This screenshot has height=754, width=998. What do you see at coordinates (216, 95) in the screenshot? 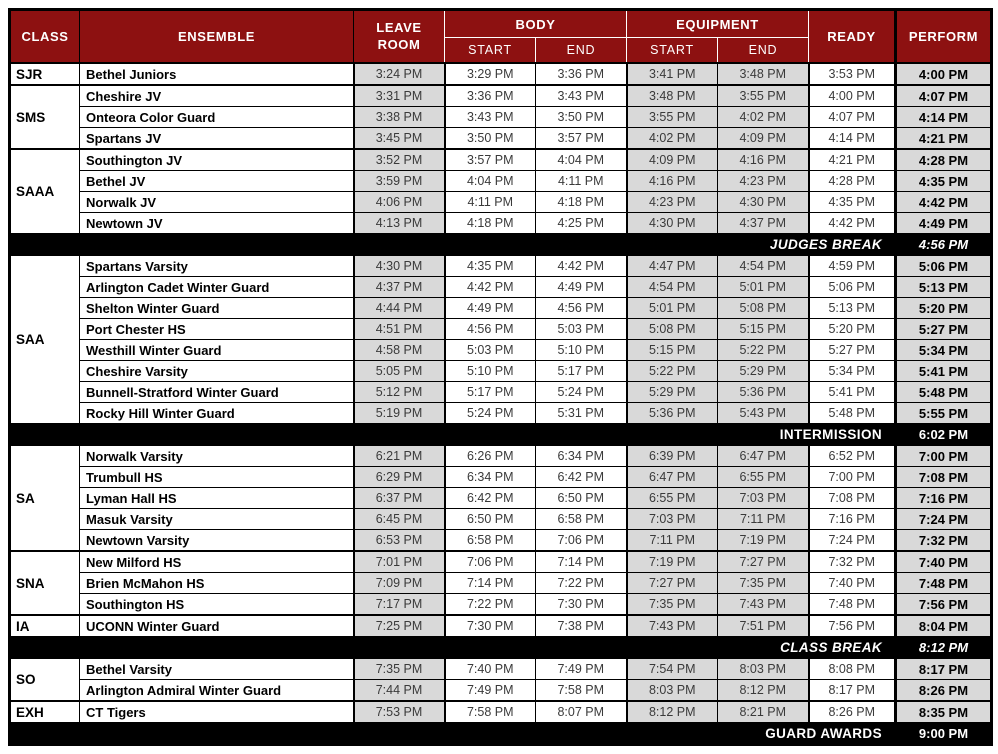
I see `ensemble-cell: Cheshire JV` at bounding box center [216, 95].